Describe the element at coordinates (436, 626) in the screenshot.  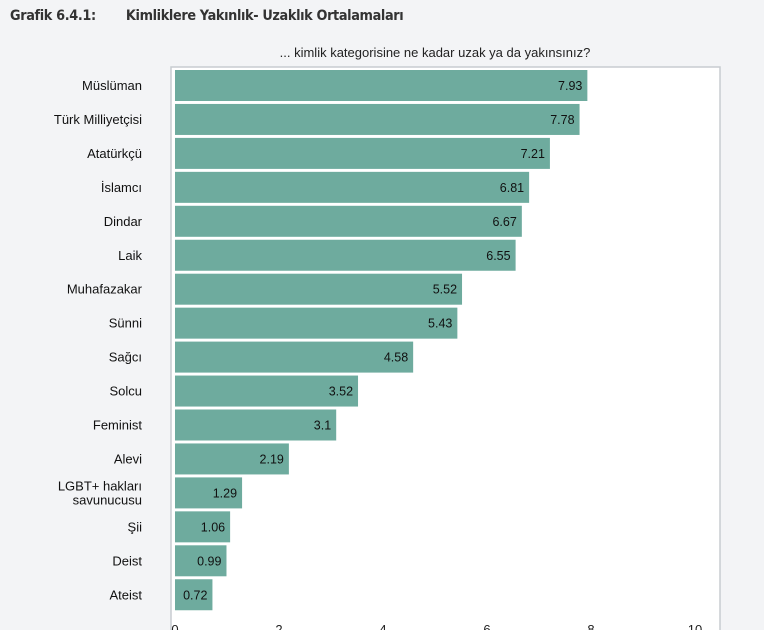
I see `x-axis-ticks: 0 2 4 6 8 10` at that location.